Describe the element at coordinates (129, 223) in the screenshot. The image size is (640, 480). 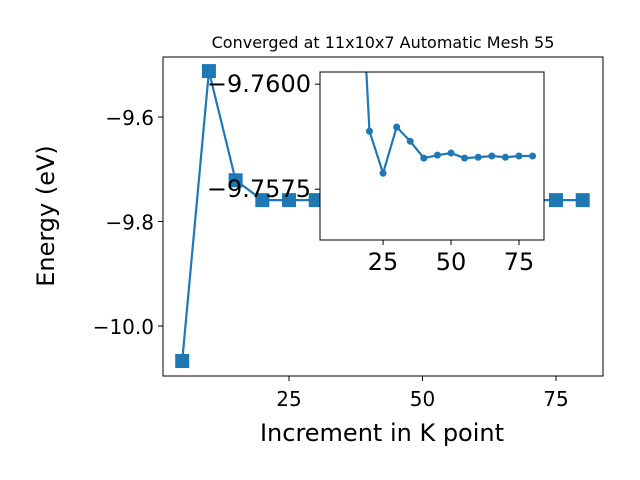
I see `y-tick-label: −9.8` at that location.